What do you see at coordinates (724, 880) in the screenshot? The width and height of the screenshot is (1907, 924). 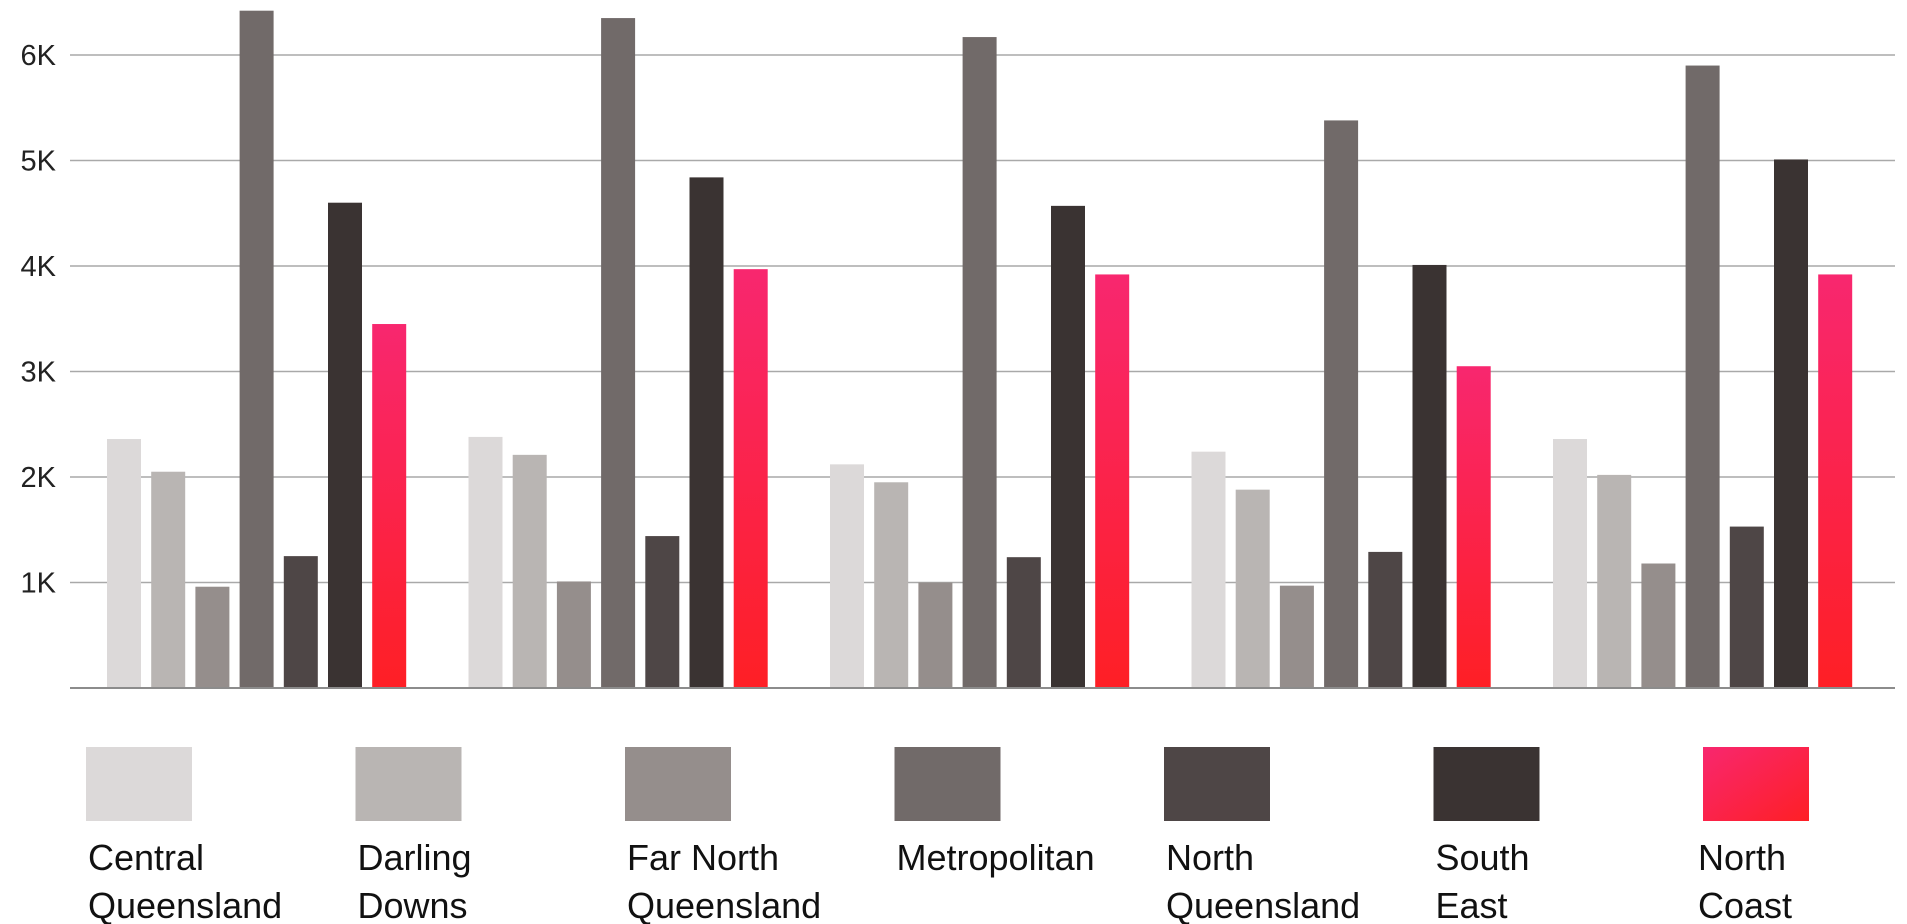 I see `legend-label-far-north-queensland: Far North Queensland` at bounding box center [724, 880].